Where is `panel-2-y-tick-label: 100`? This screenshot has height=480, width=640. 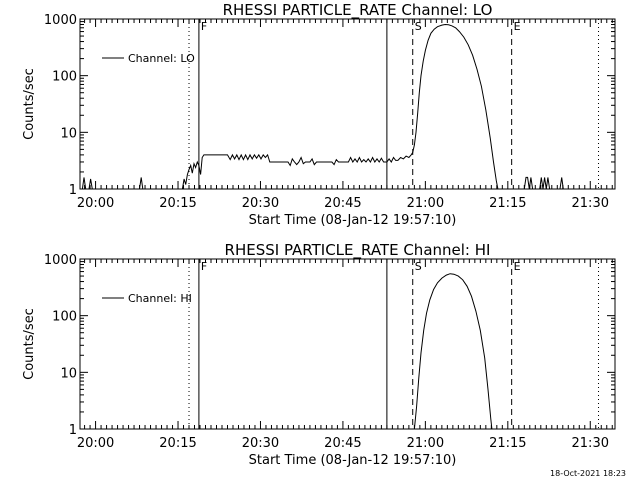 panel-2-y-tick-label: 100 is located at coordinates (64, 317).